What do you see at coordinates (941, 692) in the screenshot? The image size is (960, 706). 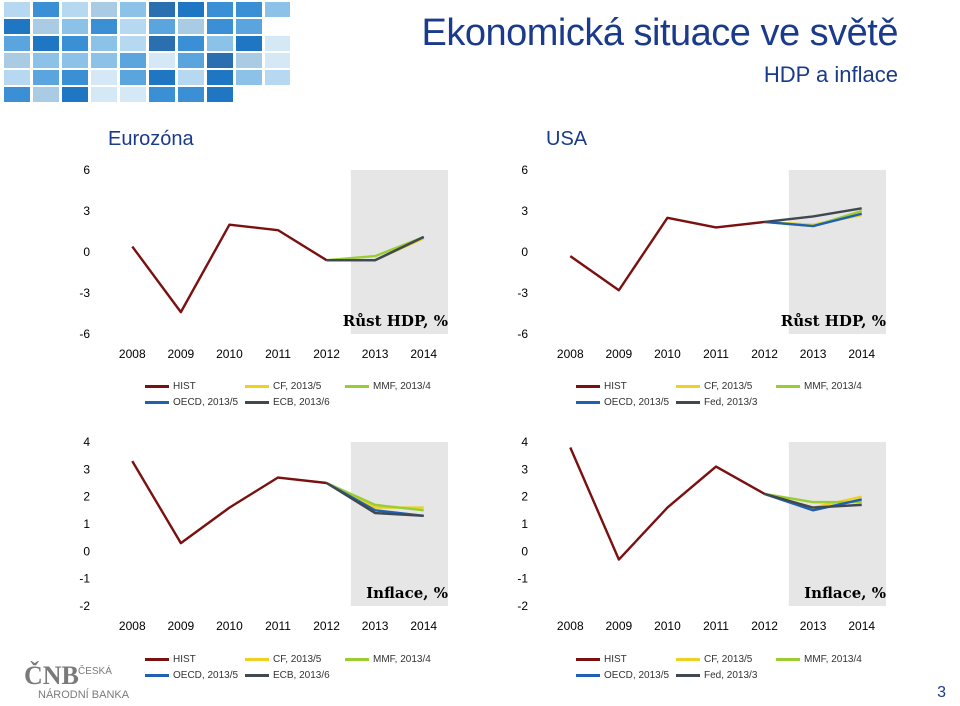 I see `page-number: 3` at bounding box center [941, 692].